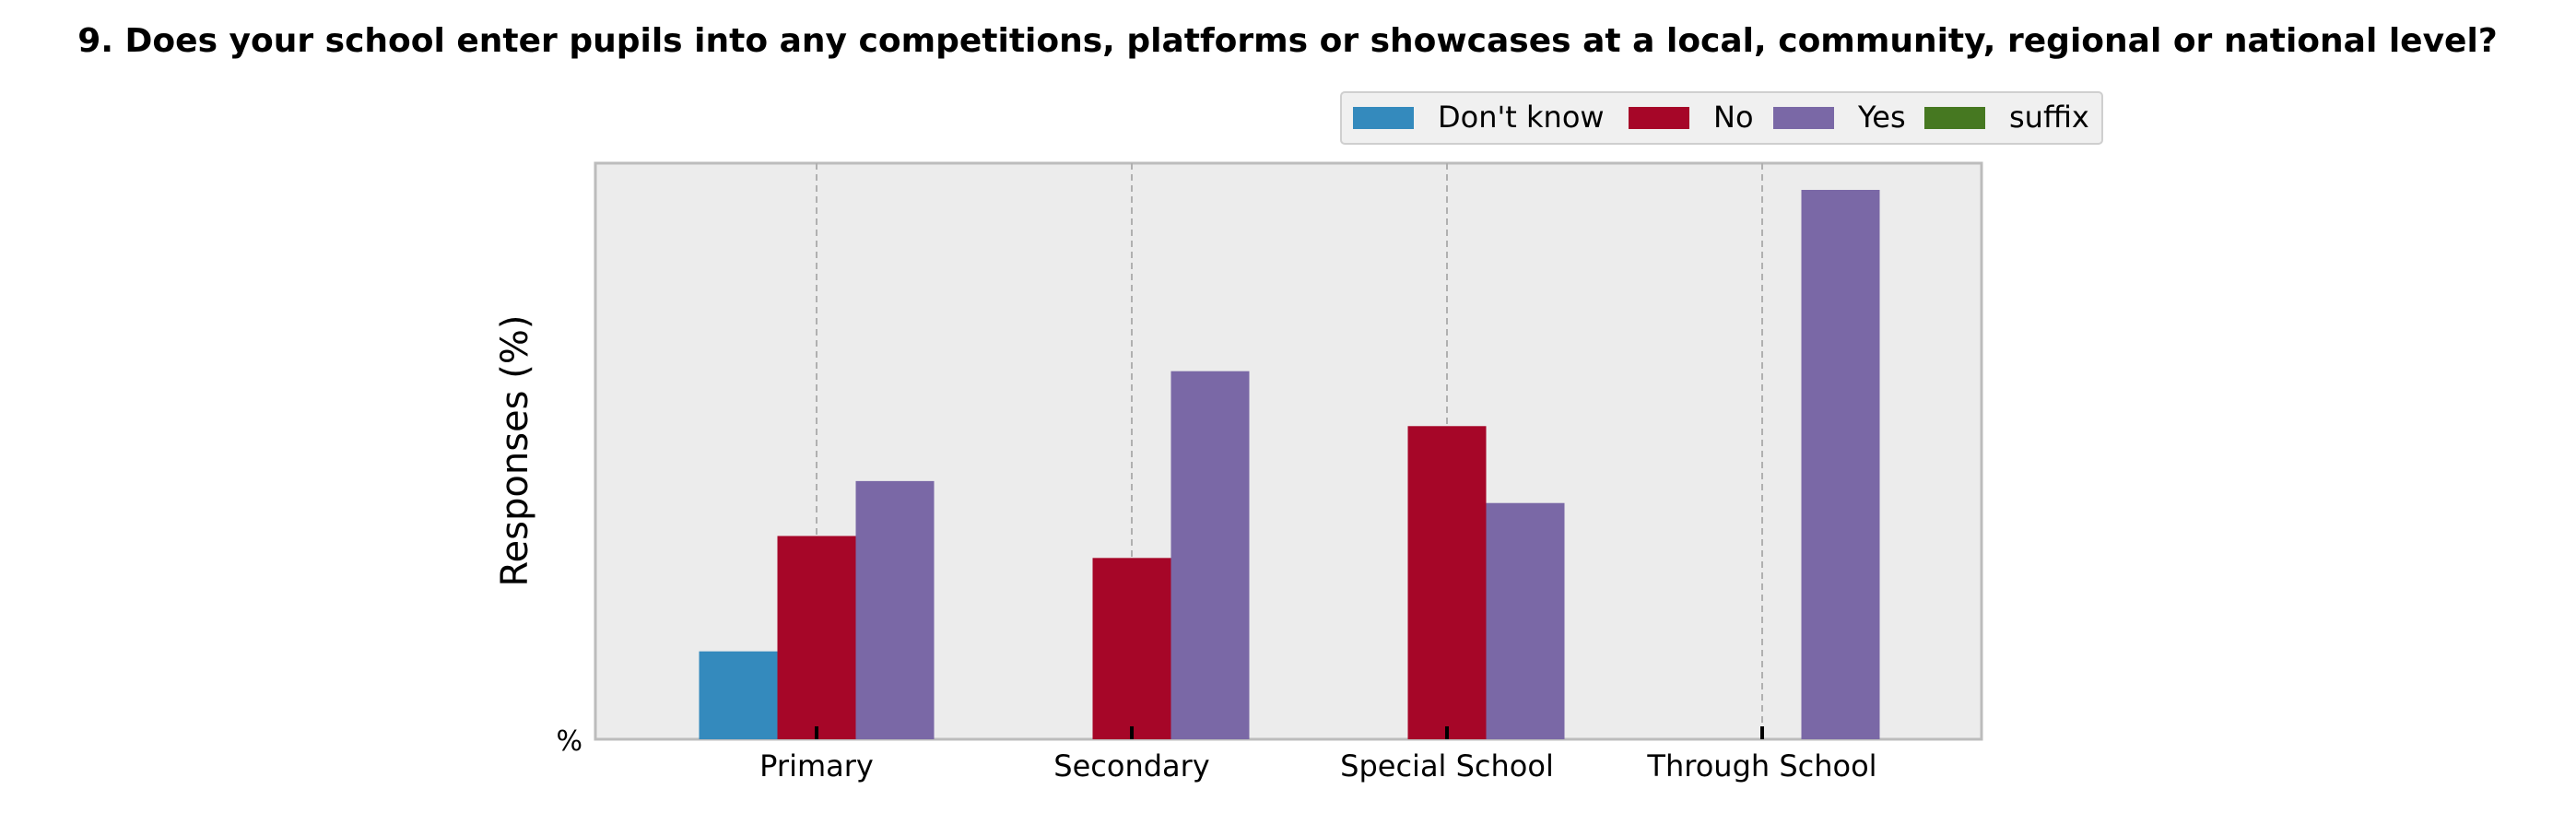 The image size is (2576, 813). What do you see at coordinates (1131, 766) in the screenshot?
I see `x-tick-label: Secondary` at bounding box center [1131, 766].